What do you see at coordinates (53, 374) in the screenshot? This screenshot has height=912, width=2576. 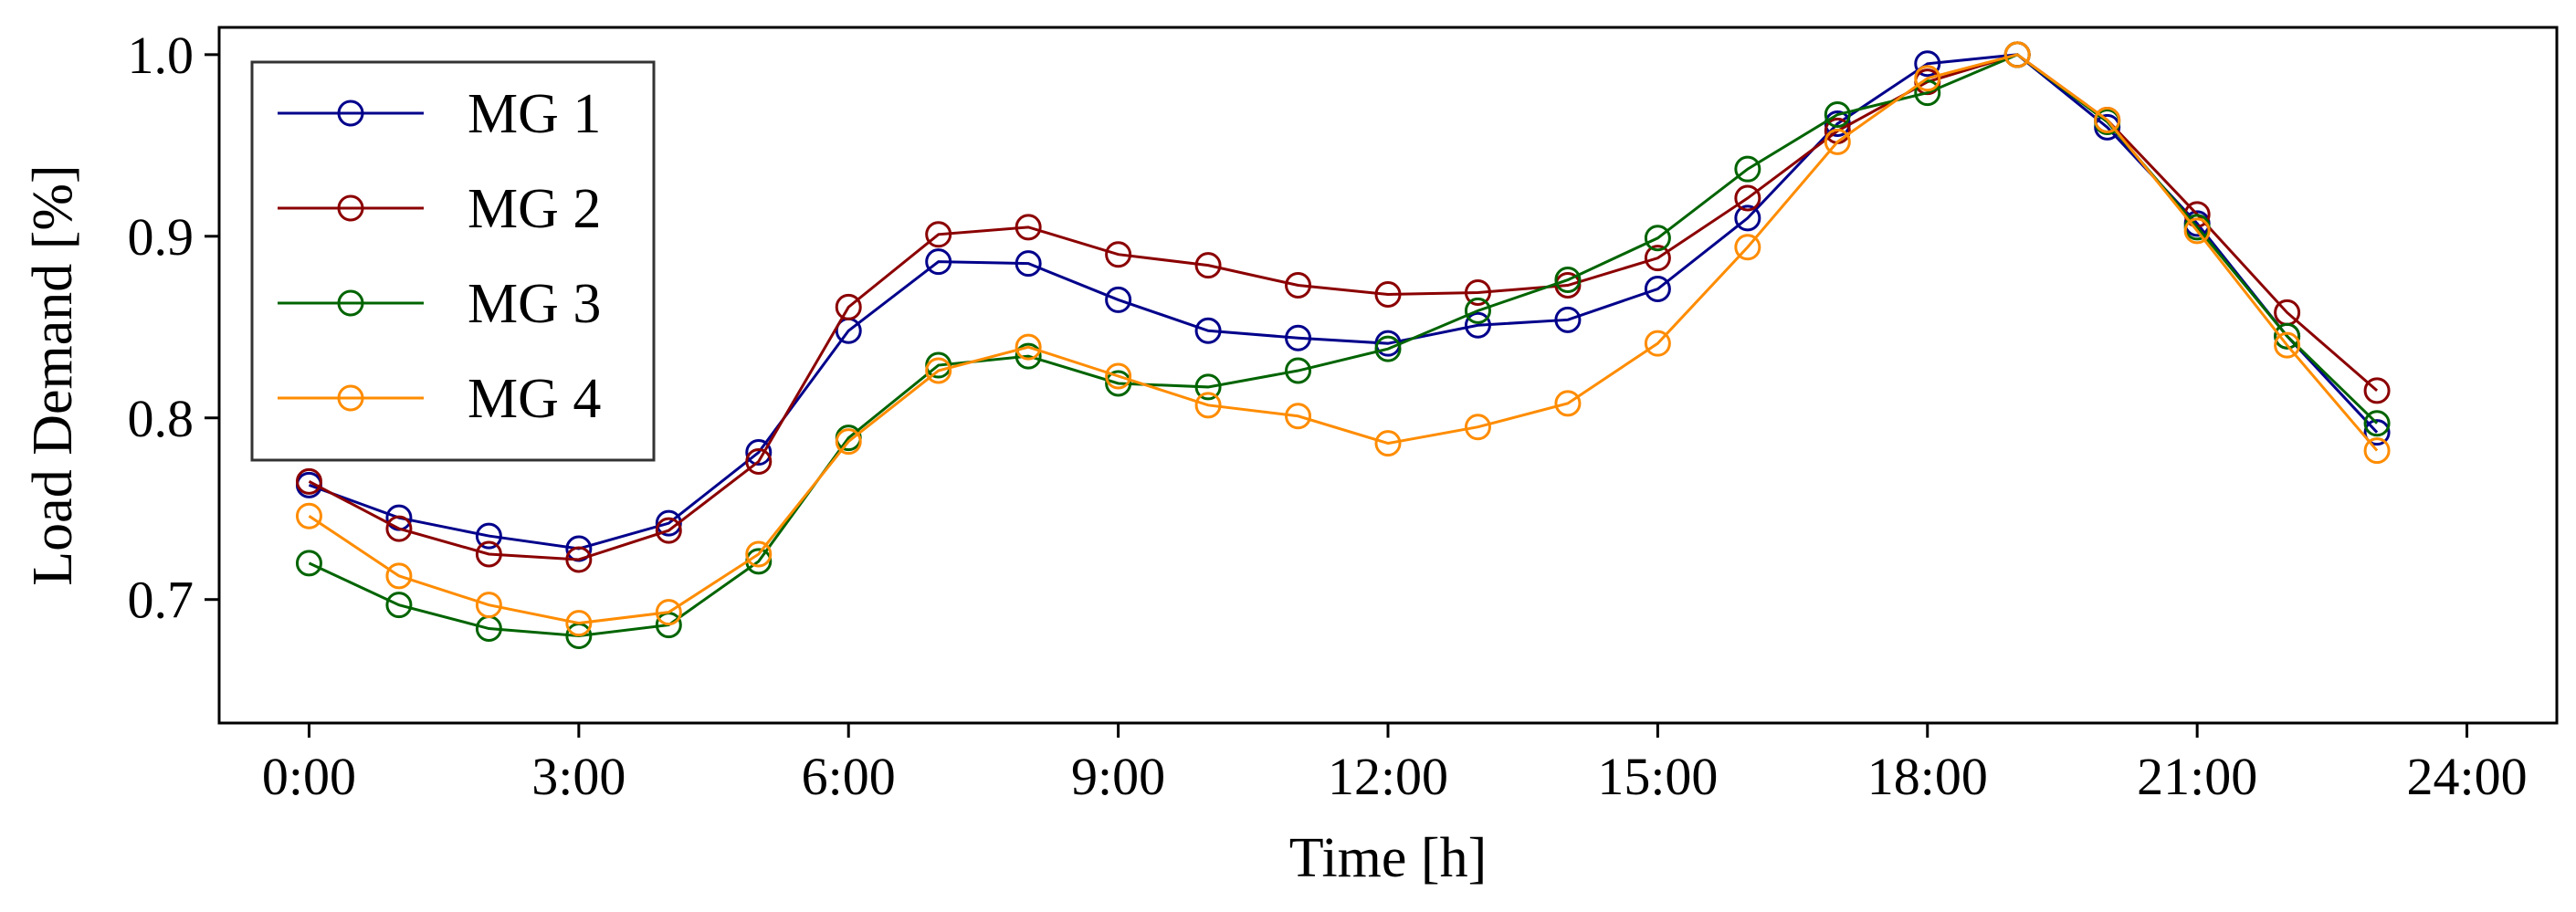 I see `y-axis-title: Load Demand [%]` at bounding box center [53, 374].